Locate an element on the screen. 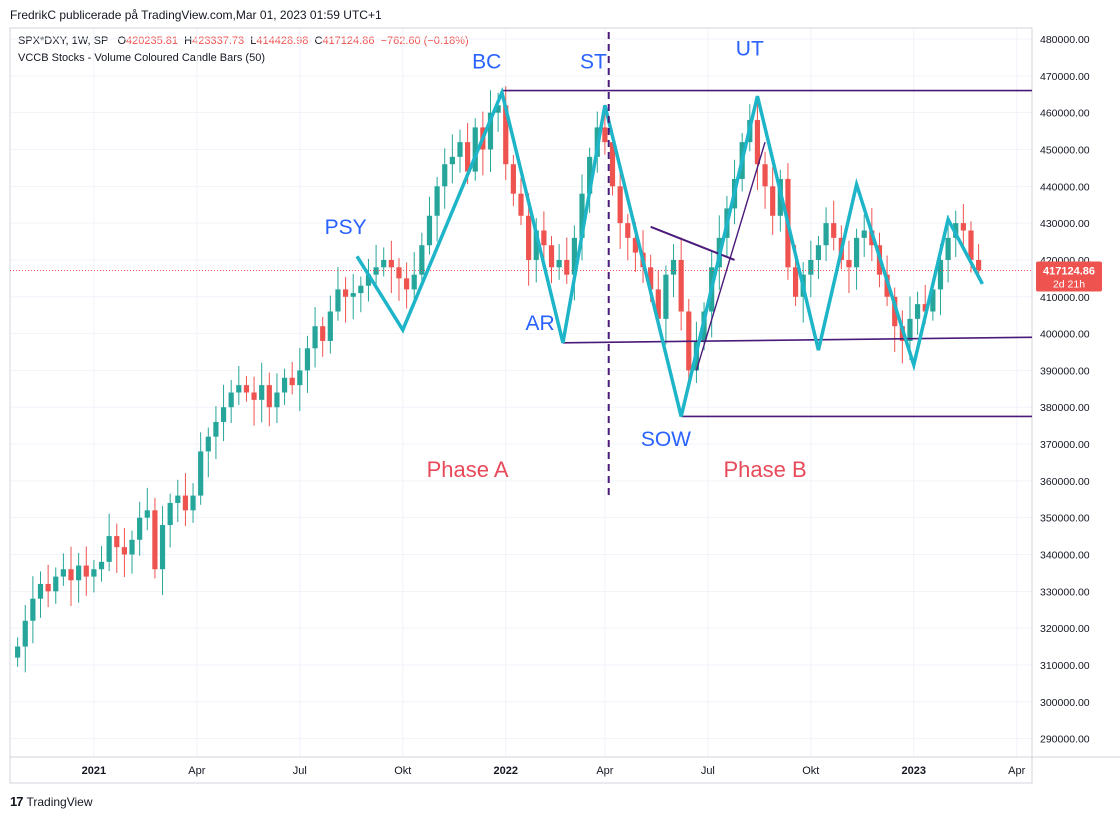 This screenshot has width=1120, height=819. price-tick-label: 370000.00 is located at coordinates (1065, 445).